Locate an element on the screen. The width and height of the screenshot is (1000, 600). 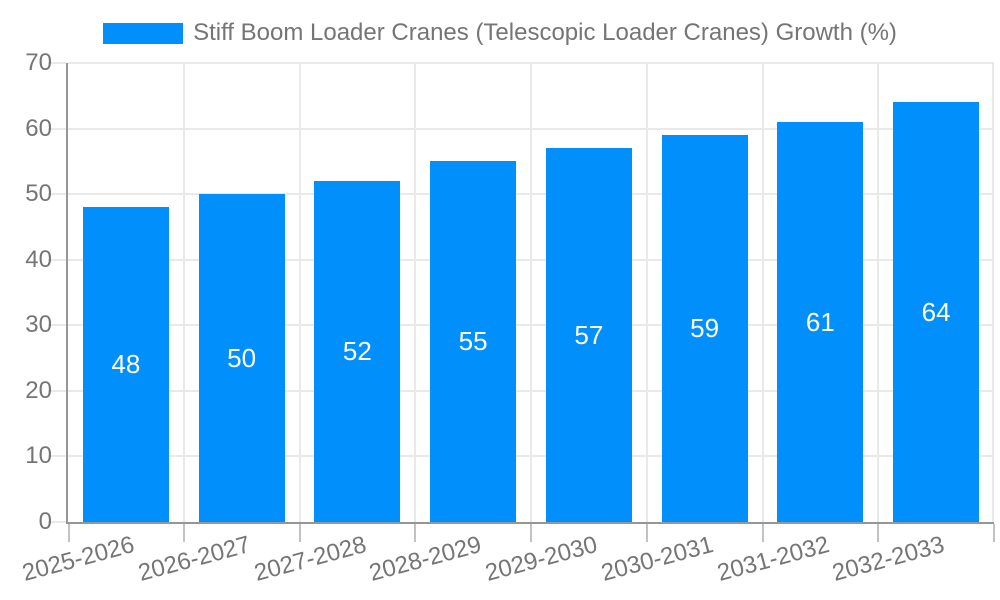
bar: 48 is located at coordinates (125, 364).